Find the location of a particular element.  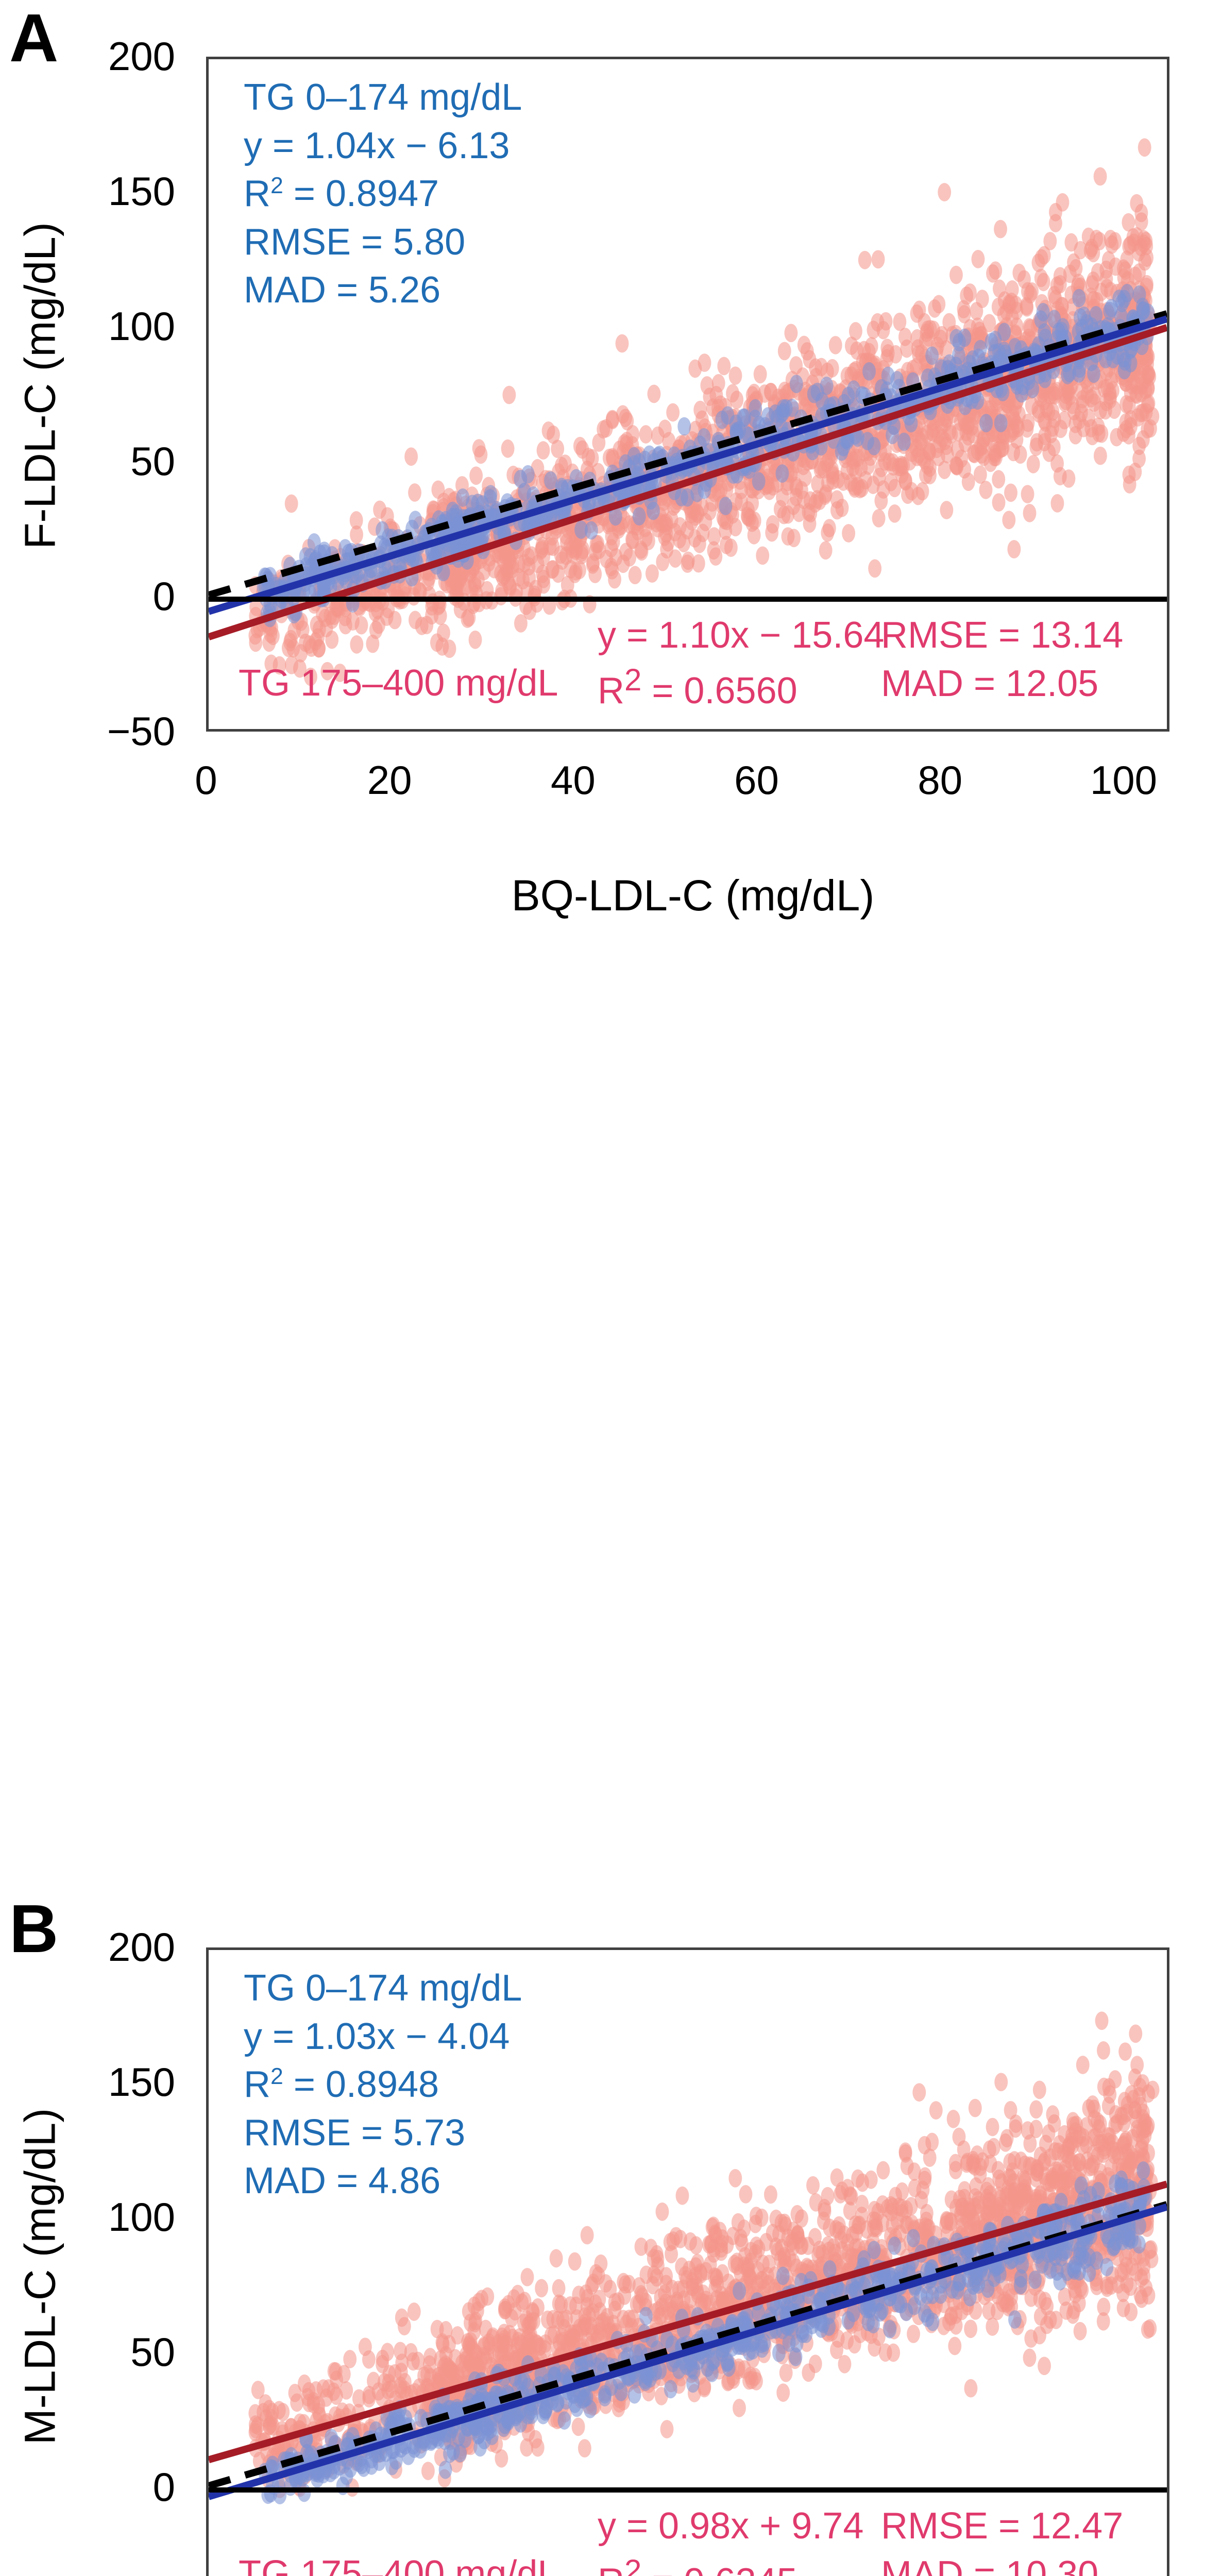

annotation-pink-equation-block: y = 1.10x − 15.64 R2 = 0.6560 is located at coordinates (741, 663).